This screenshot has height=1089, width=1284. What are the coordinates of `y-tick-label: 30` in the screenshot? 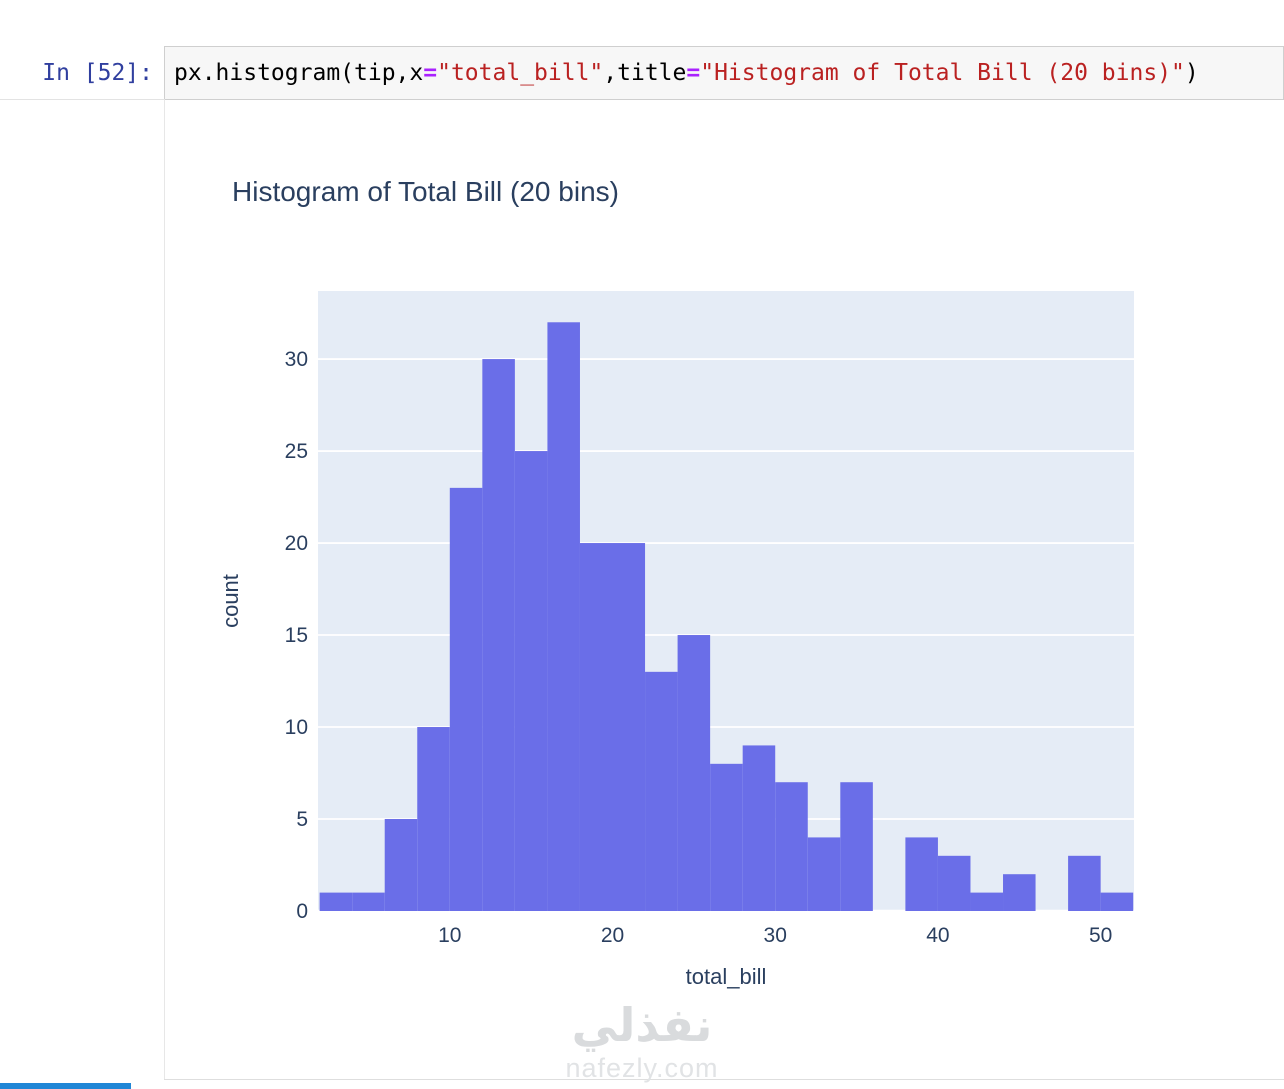 It's located at (296, 359).